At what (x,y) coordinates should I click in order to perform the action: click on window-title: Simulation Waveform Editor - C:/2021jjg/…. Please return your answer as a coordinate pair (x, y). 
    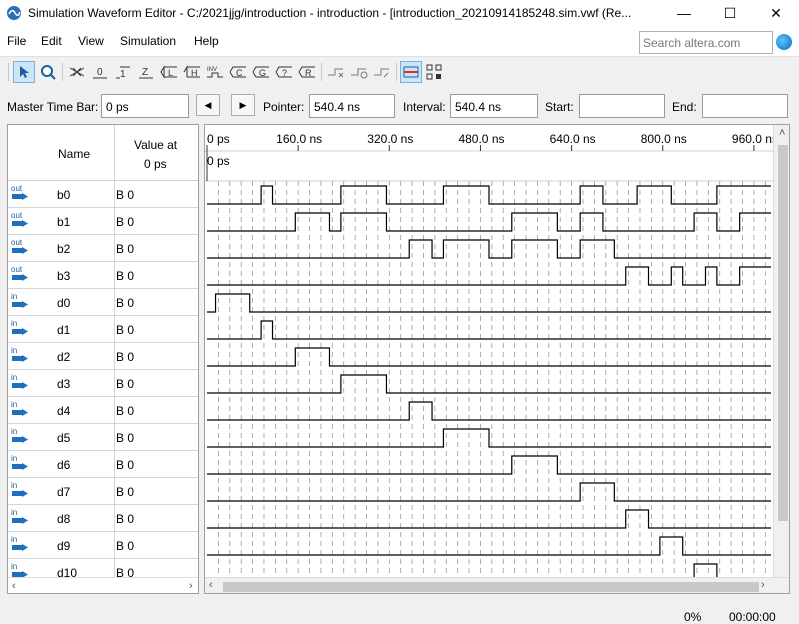
    Looking at the image, I should click on (330, 13).